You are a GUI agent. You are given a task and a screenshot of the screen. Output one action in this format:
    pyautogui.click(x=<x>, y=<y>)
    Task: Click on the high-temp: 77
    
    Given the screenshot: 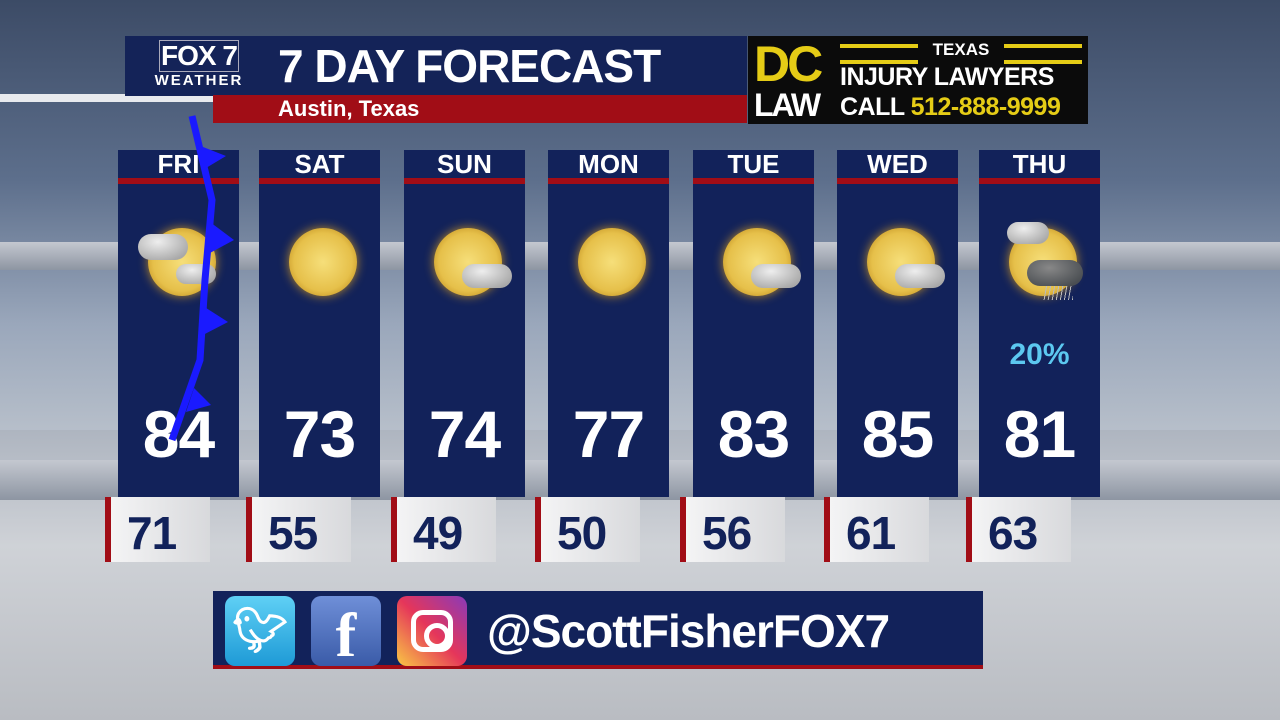 What is the action you would take?
    pyautogui.click(x=608, y=434)
    